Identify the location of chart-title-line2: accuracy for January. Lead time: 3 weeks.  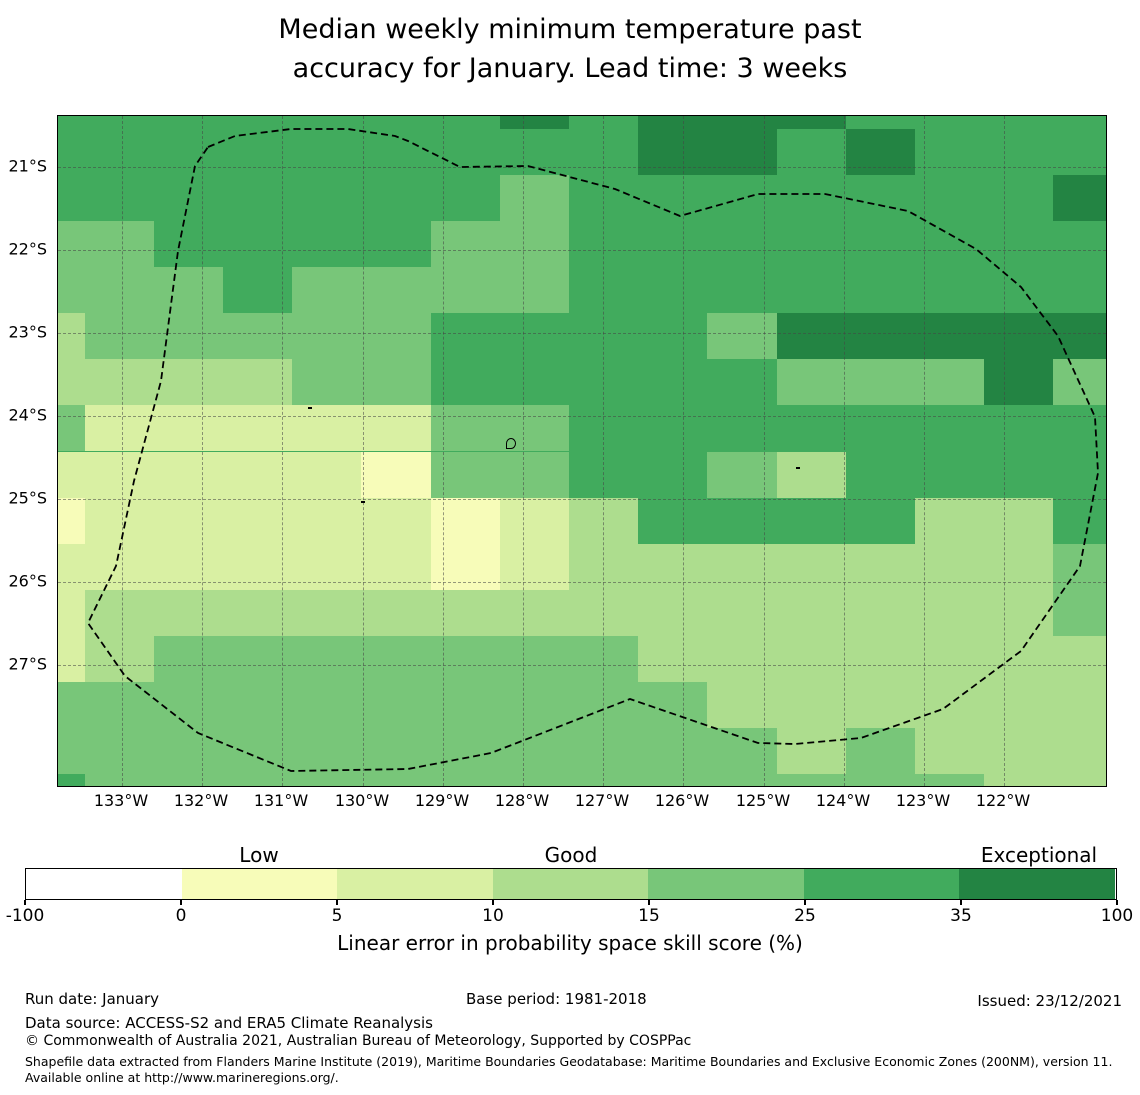
(570, 68).